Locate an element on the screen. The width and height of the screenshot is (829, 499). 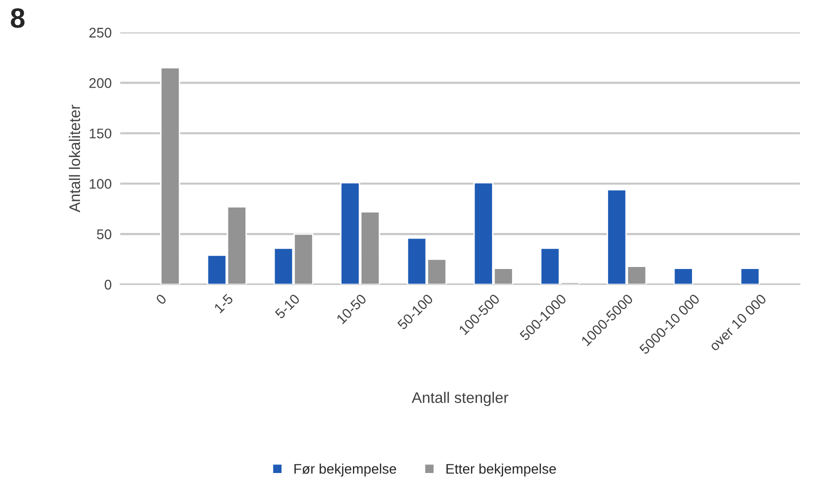
x-tick-label: 1-5 is located at coordinates (224, 304).